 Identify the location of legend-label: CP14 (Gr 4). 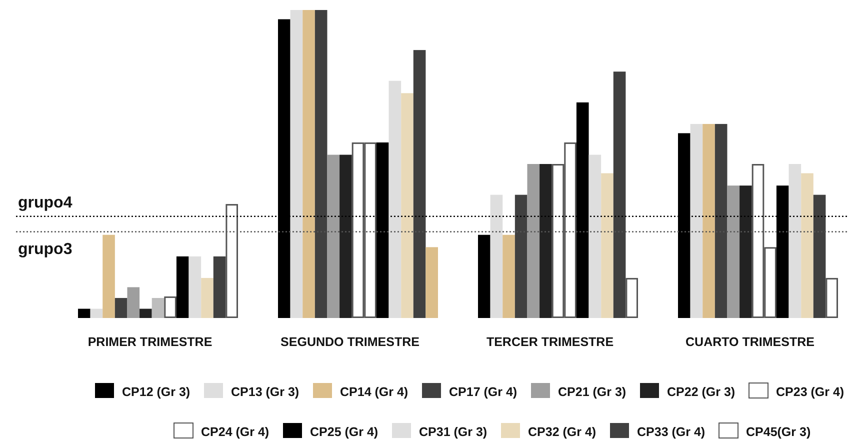
(374, 392).